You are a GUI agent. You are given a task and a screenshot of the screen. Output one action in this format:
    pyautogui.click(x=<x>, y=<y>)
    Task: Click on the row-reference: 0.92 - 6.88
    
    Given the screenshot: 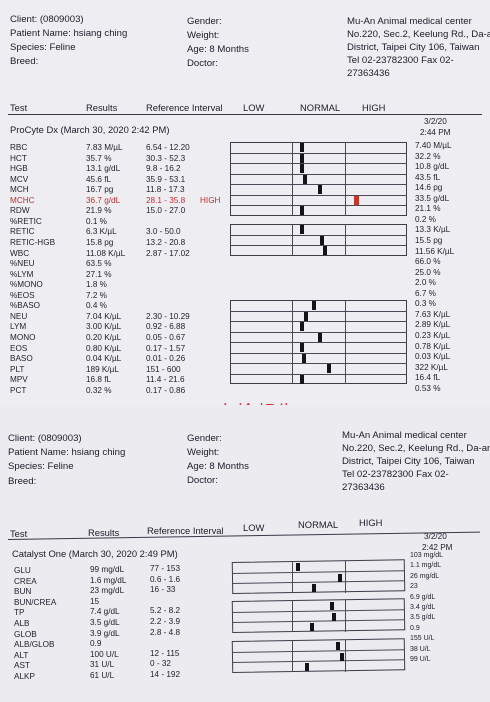 What is the action you would take?
    pyautogui.click(x=166, y=327)
    